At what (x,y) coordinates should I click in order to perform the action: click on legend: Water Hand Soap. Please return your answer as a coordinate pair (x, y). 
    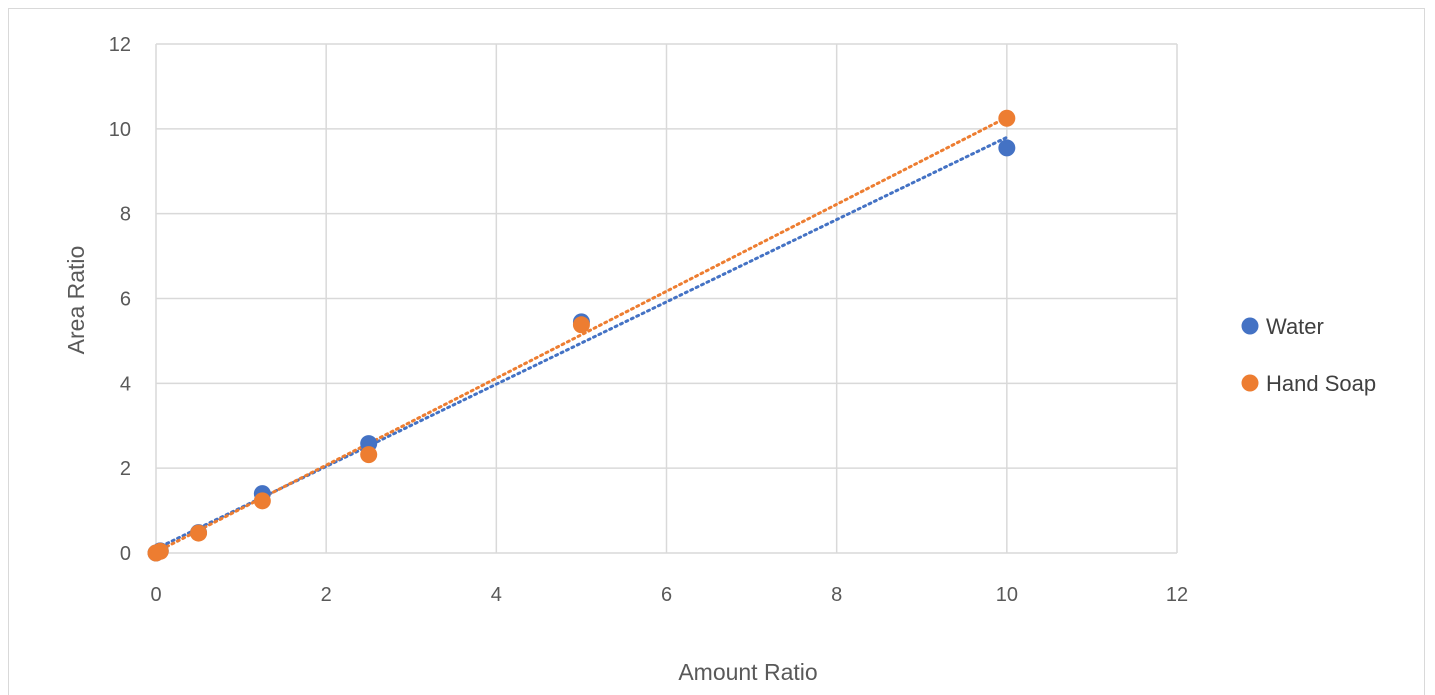
    Looking at the image, I should click on (1308, 355).